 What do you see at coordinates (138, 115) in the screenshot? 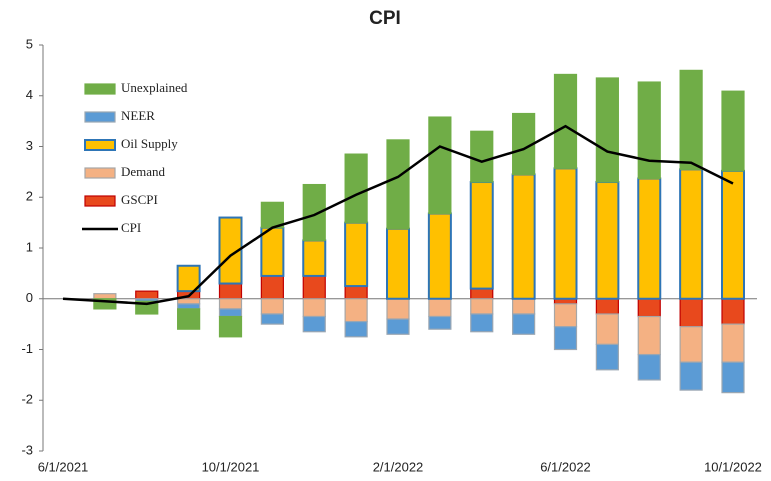
I see `legend-label: NEER` at bounding box center [138, 115].